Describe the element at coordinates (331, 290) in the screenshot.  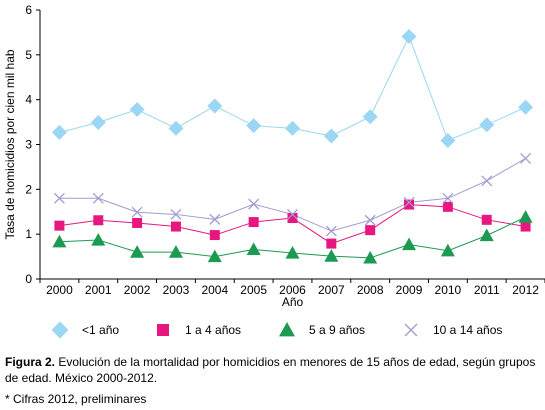
I see `x-tick-label: 2007` at that location.